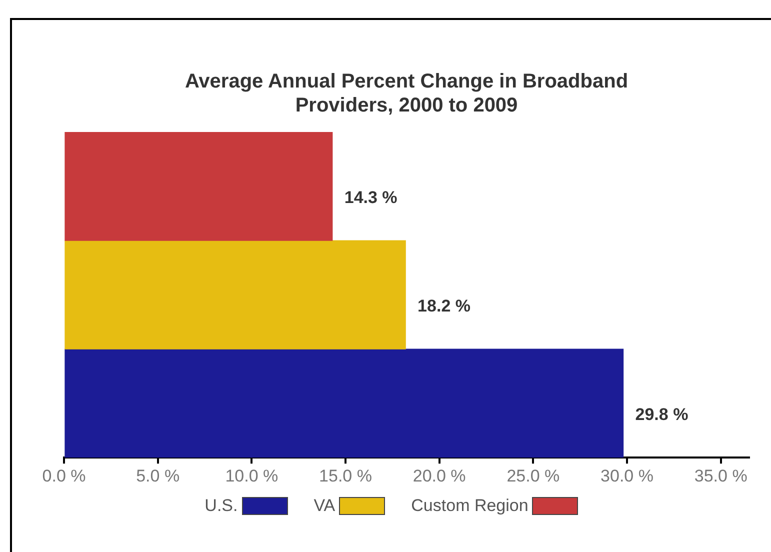  I want to click on text: Average Annual Percent Change in Broadband, so click(406, 81).